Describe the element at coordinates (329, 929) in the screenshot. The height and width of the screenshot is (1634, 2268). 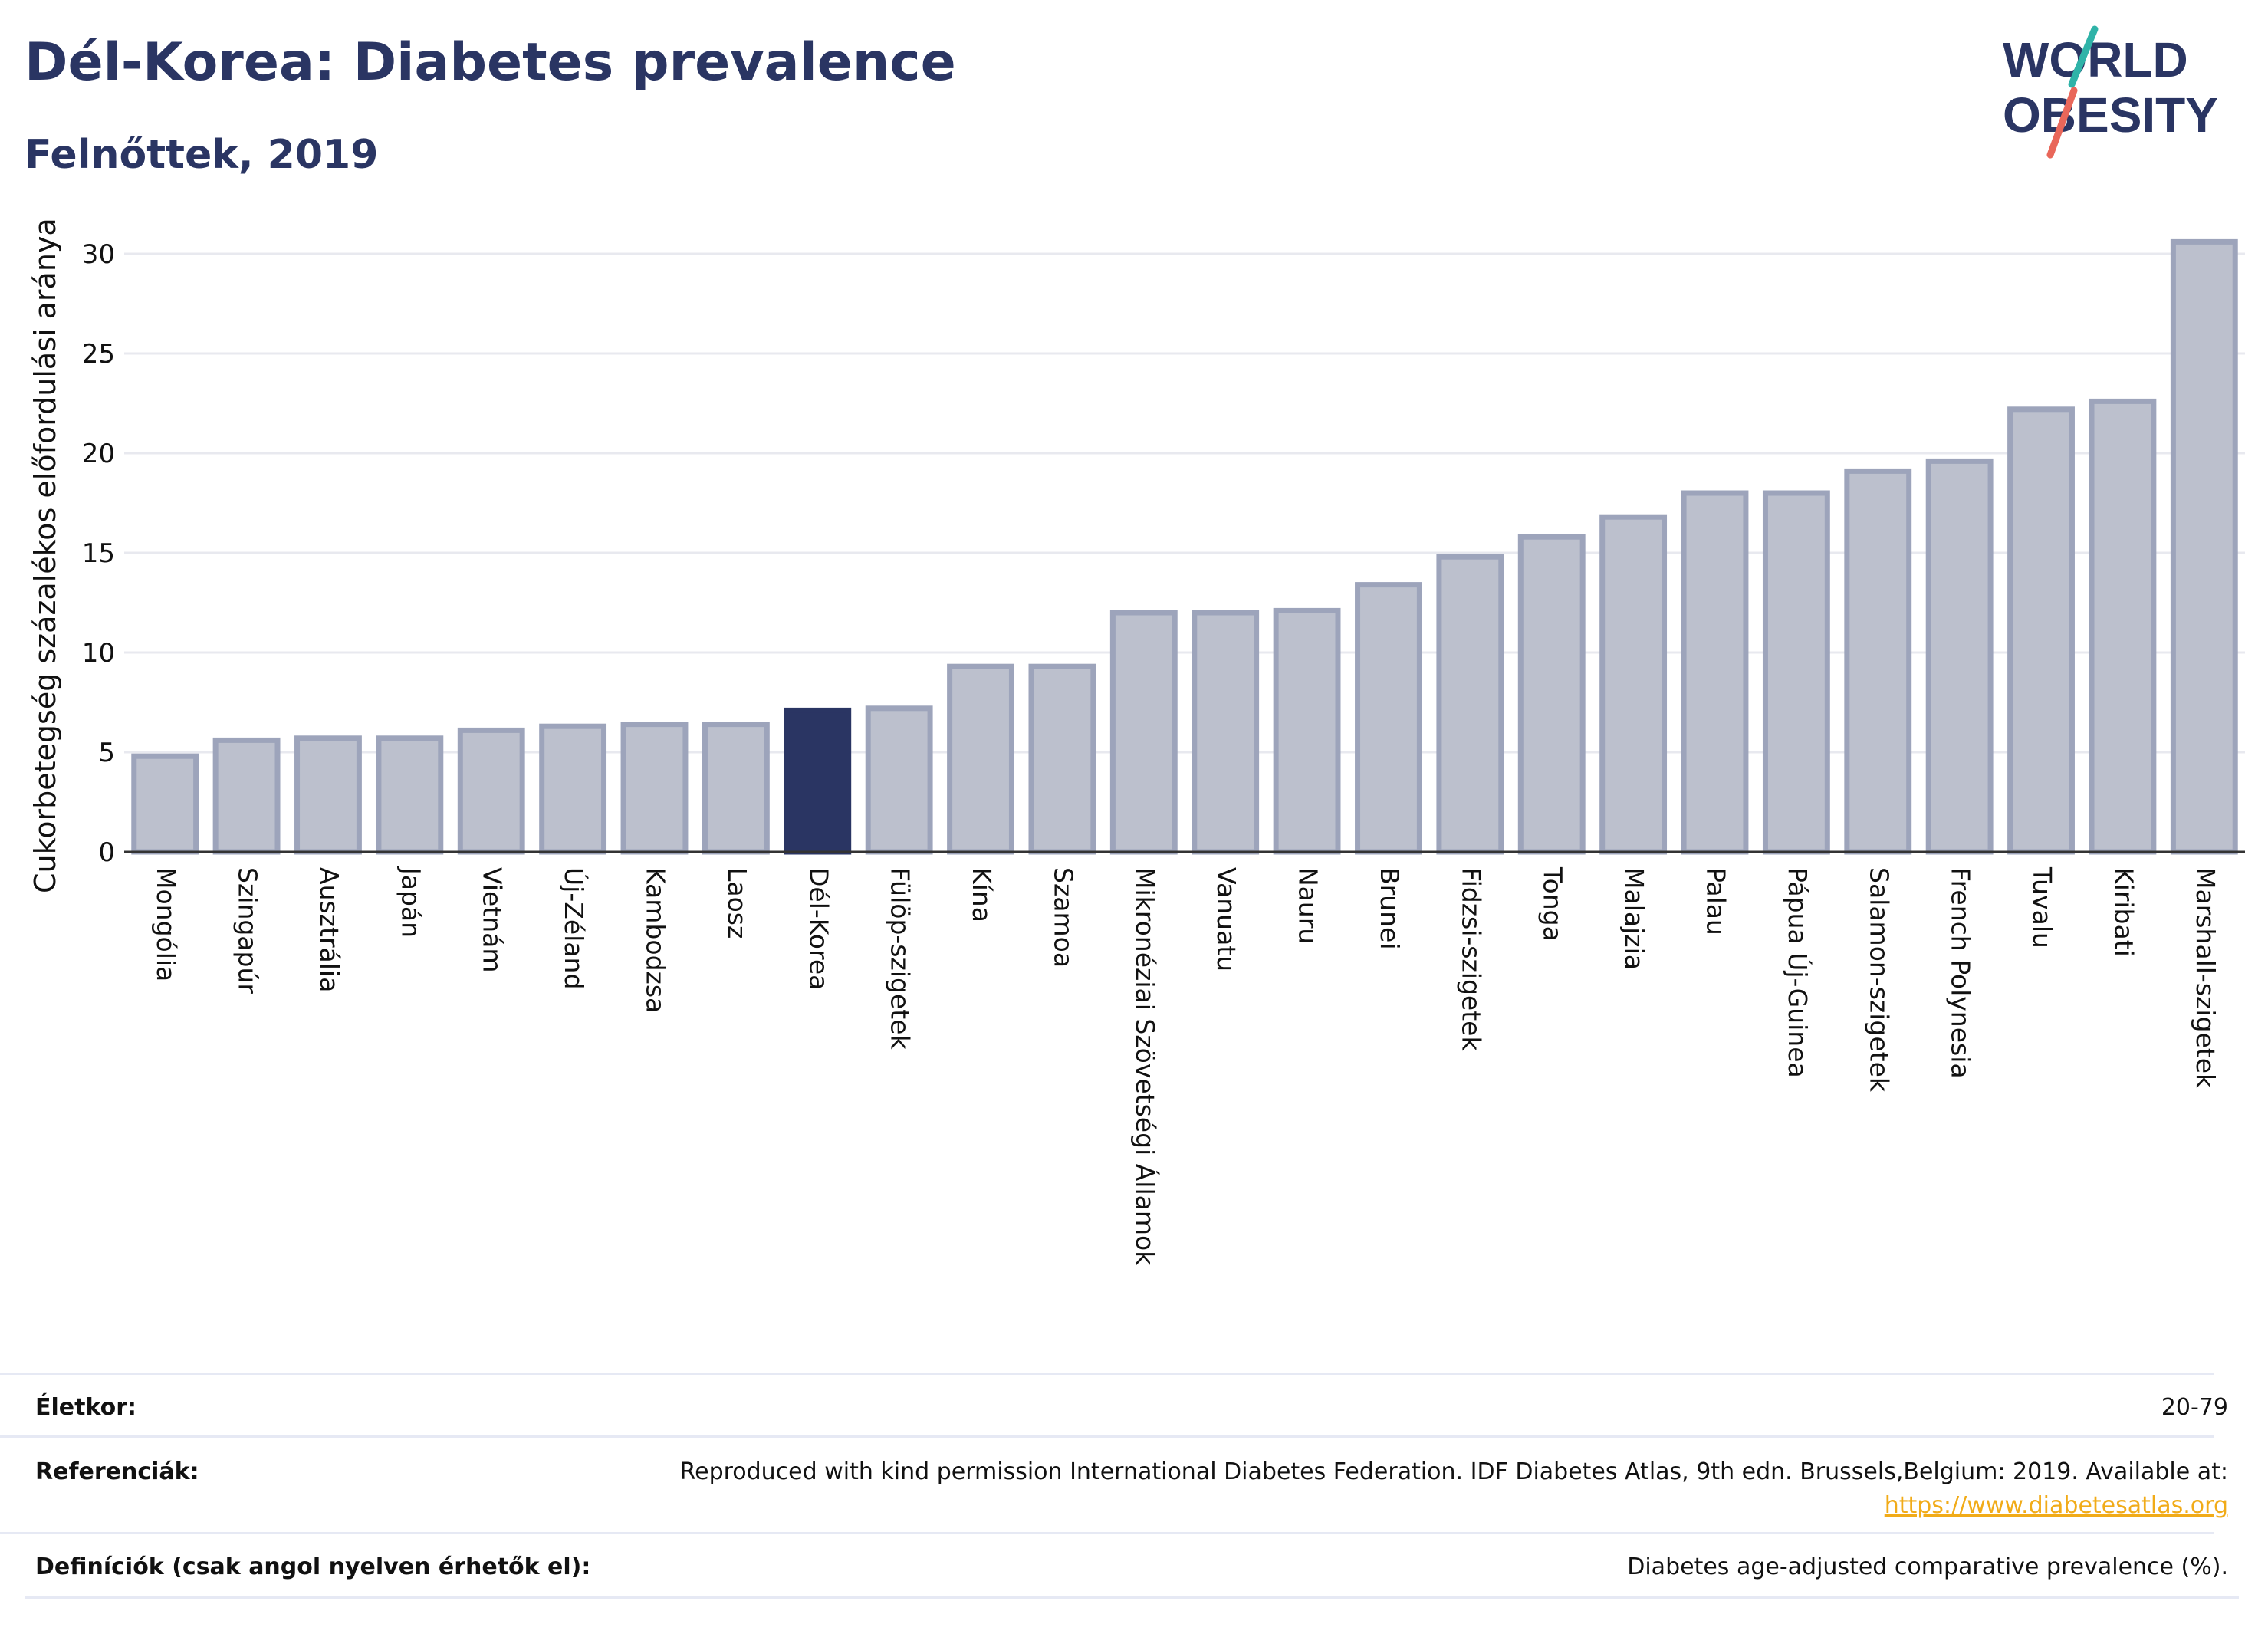
I see `x-tick-label: Ausztrália` at that location.